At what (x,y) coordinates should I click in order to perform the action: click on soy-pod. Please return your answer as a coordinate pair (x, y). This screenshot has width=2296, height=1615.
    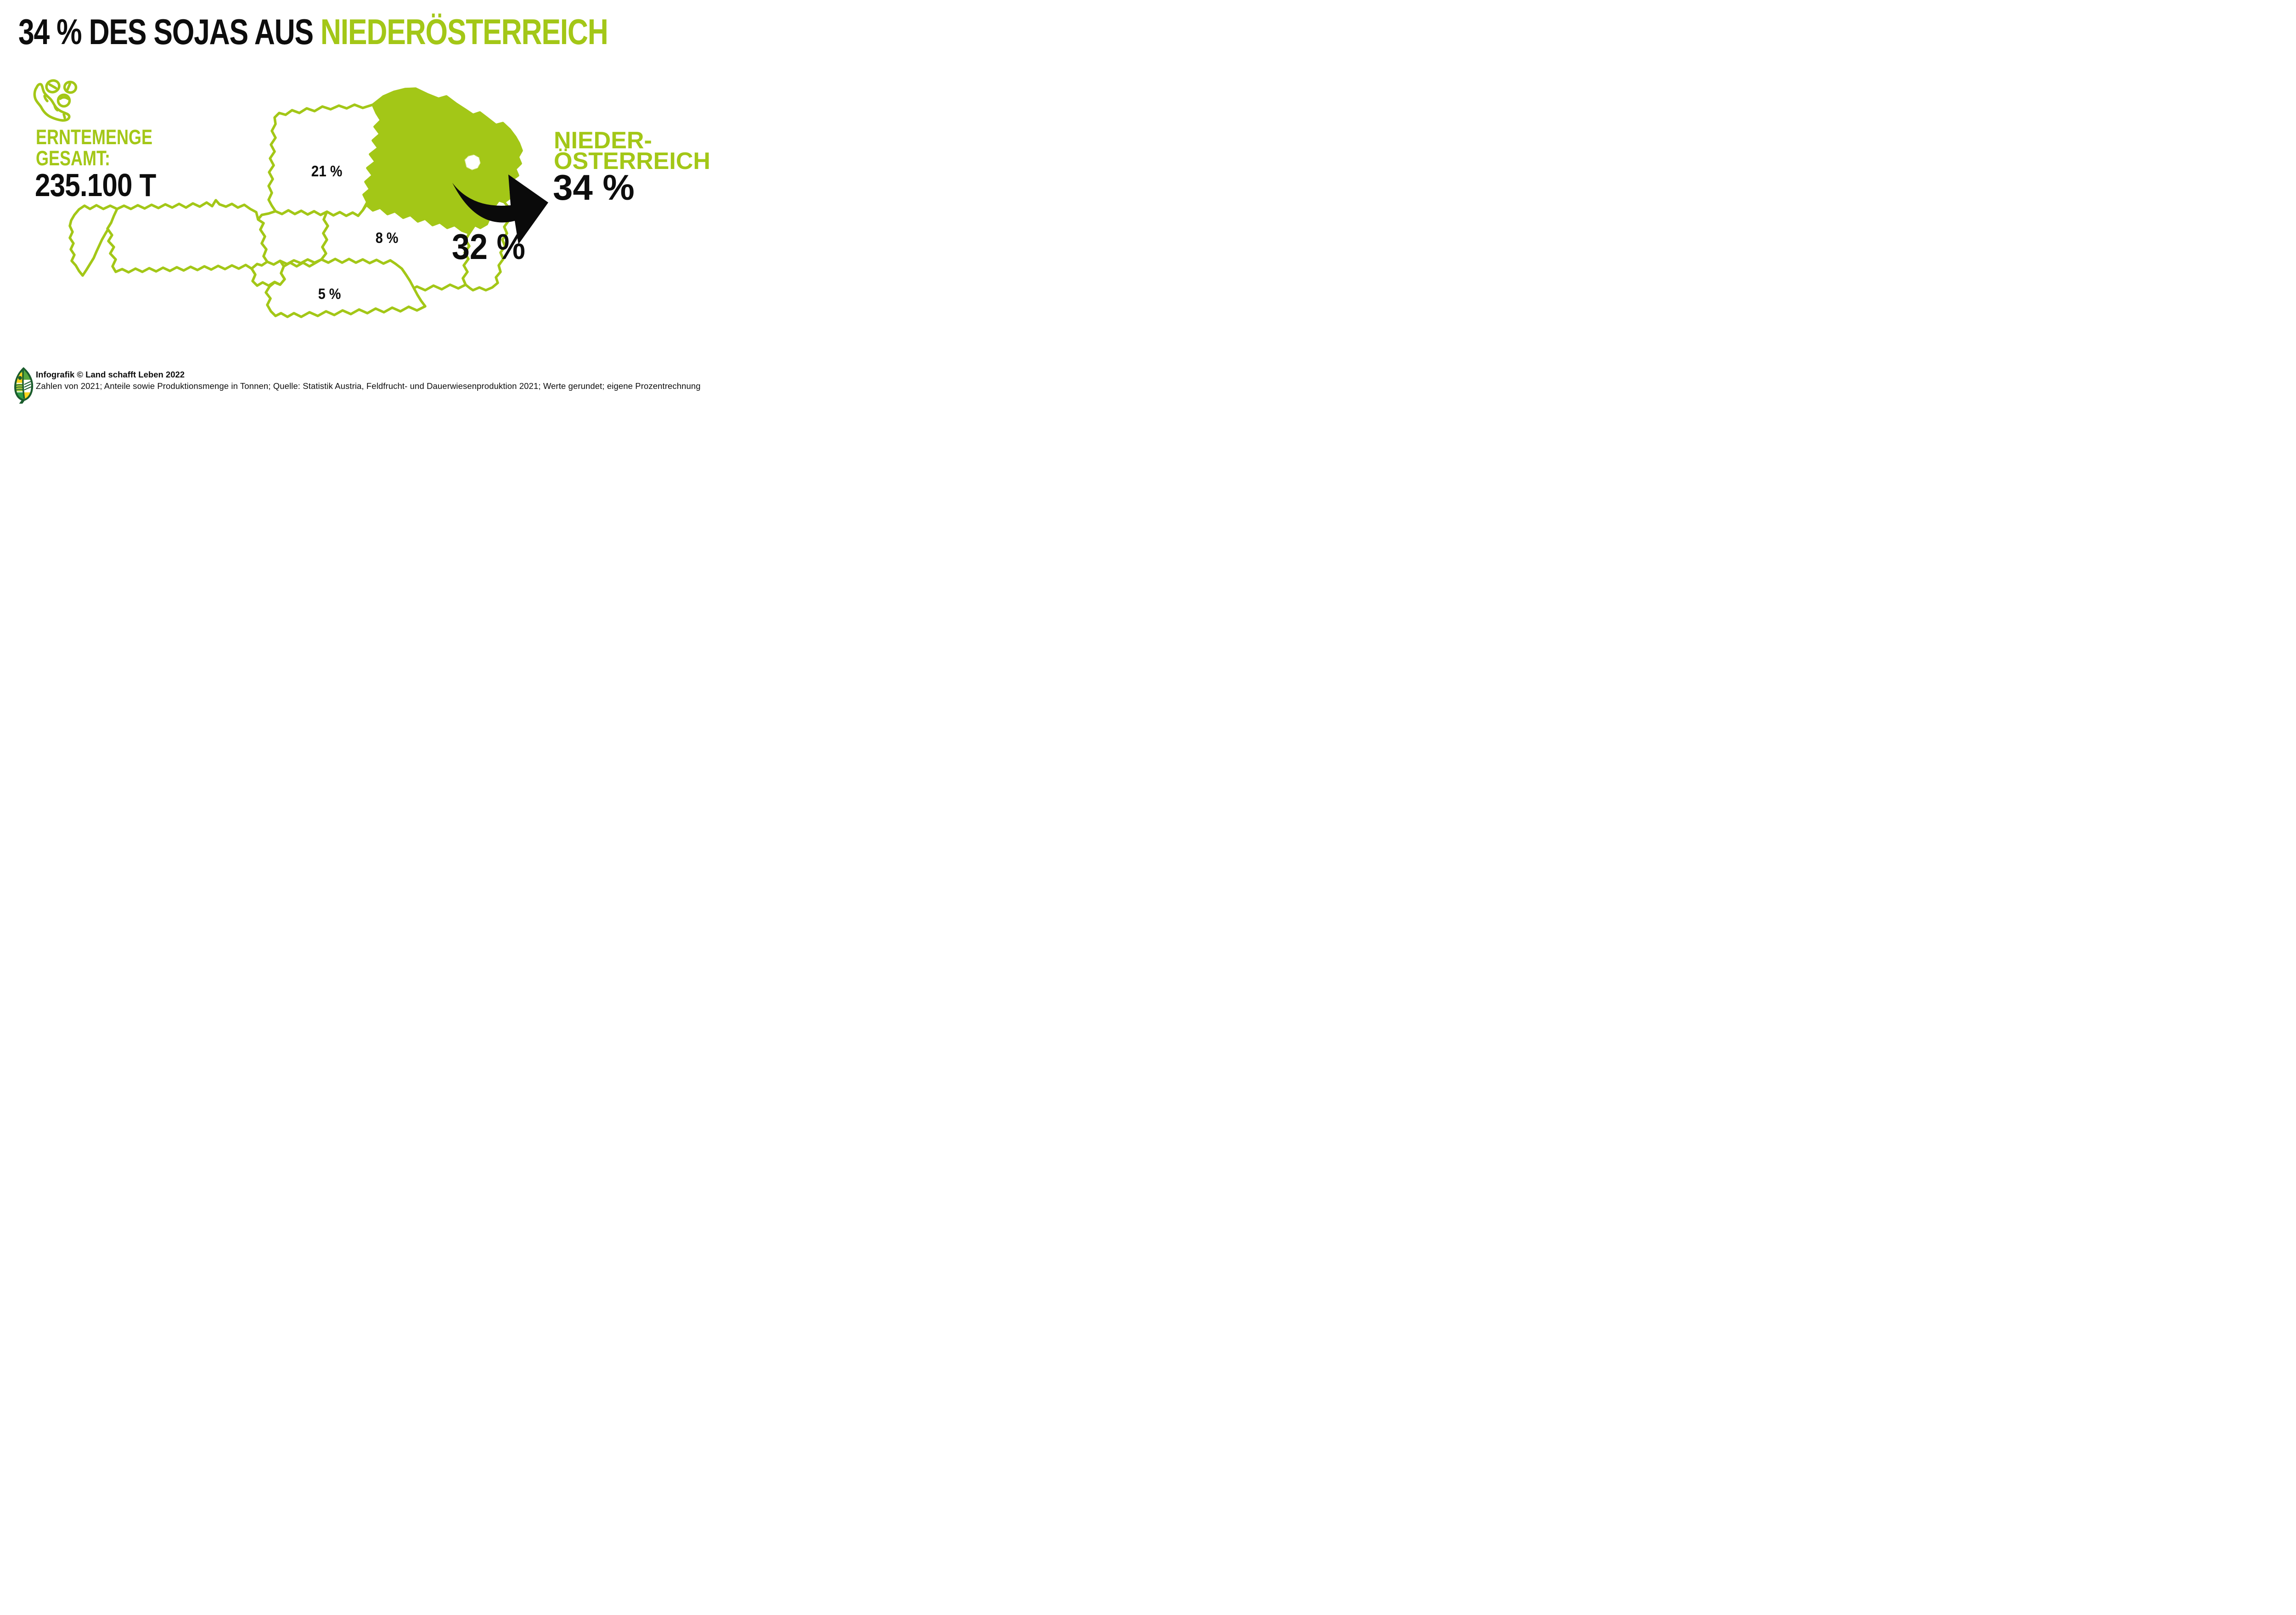
    Looking at the image, I should click on (52, 103).